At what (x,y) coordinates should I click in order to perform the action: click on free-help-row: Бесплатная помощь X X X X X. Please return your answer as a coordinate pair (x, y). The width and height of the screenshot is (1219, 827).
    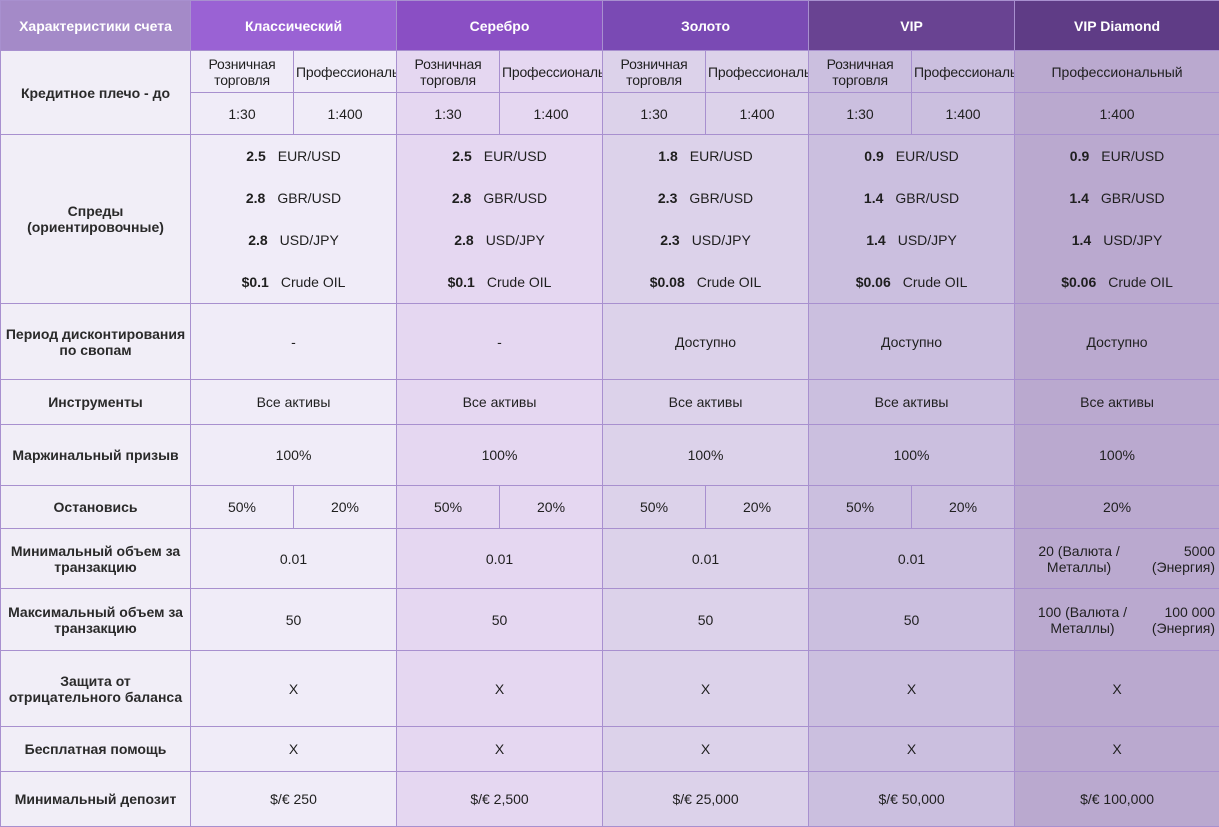
    Looking at the image, I should click on (610, 749).